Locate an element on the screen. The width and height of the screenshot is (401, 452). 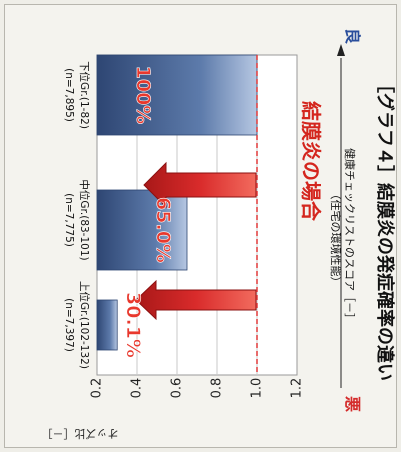
scale-arrowhead is located at coordinates (341, 50).